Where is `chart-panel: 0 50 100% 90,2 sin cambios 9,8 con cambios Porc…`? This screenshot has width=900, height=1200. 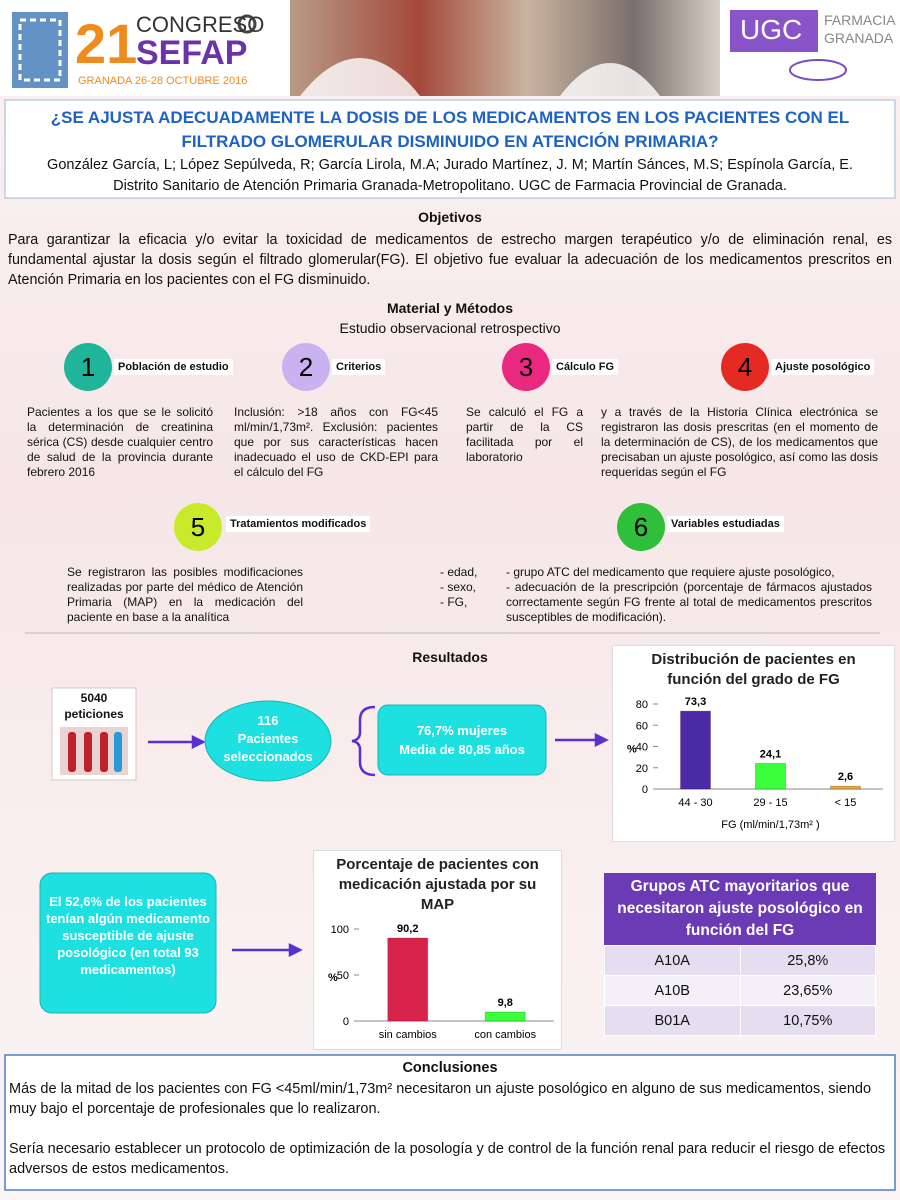 chart-panel: 0 50 100% 90,2 sin cambios 9,8 con cambios Porc… is located at coordinates (437, 950).